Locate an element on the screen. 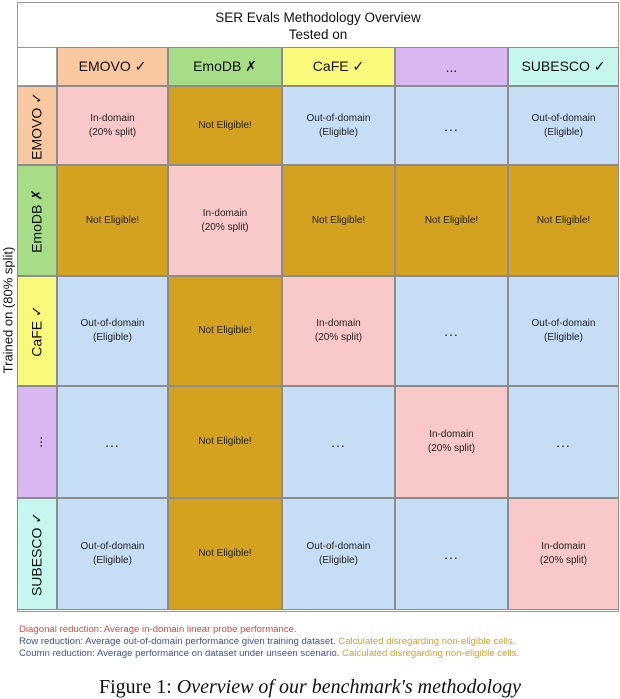 The image size is (620, 699). column-header: EMOVO ✓ is located at coordinates (112, 66).